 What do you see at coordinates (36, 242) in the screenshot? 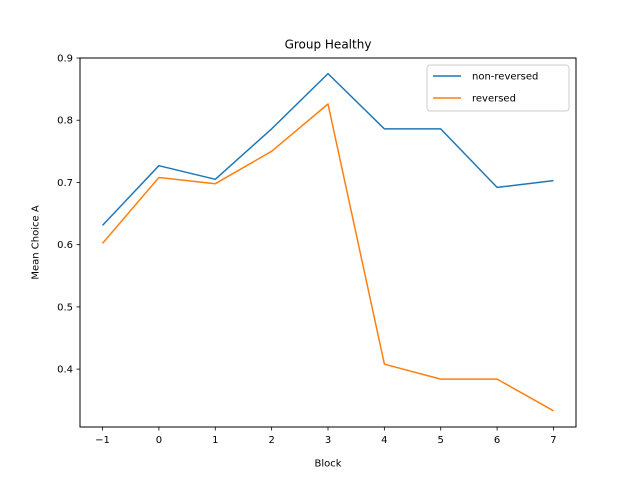
I see `y-axis-label: Mean Choice A` at bounding box center [36, 242].